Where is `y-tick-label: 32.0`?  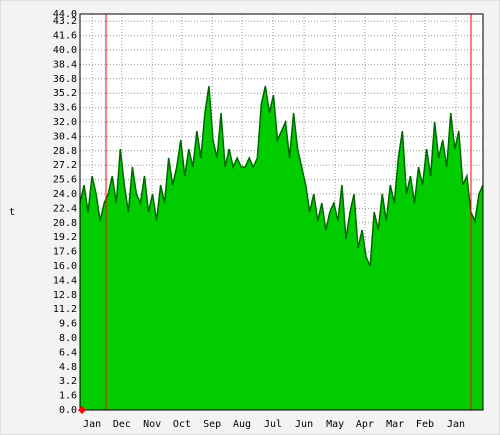
y-tick-label: 32.0 is located at coordinates (65, 122).